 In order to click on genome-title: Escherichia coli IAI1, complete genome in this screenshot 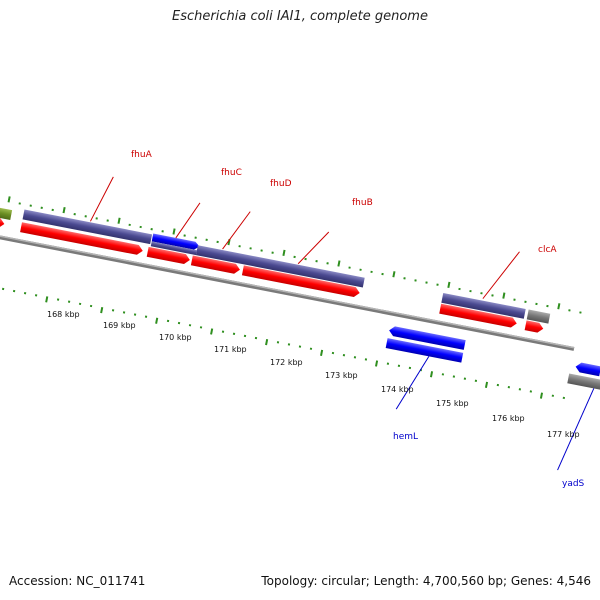, I will do `click(300, 16)`.